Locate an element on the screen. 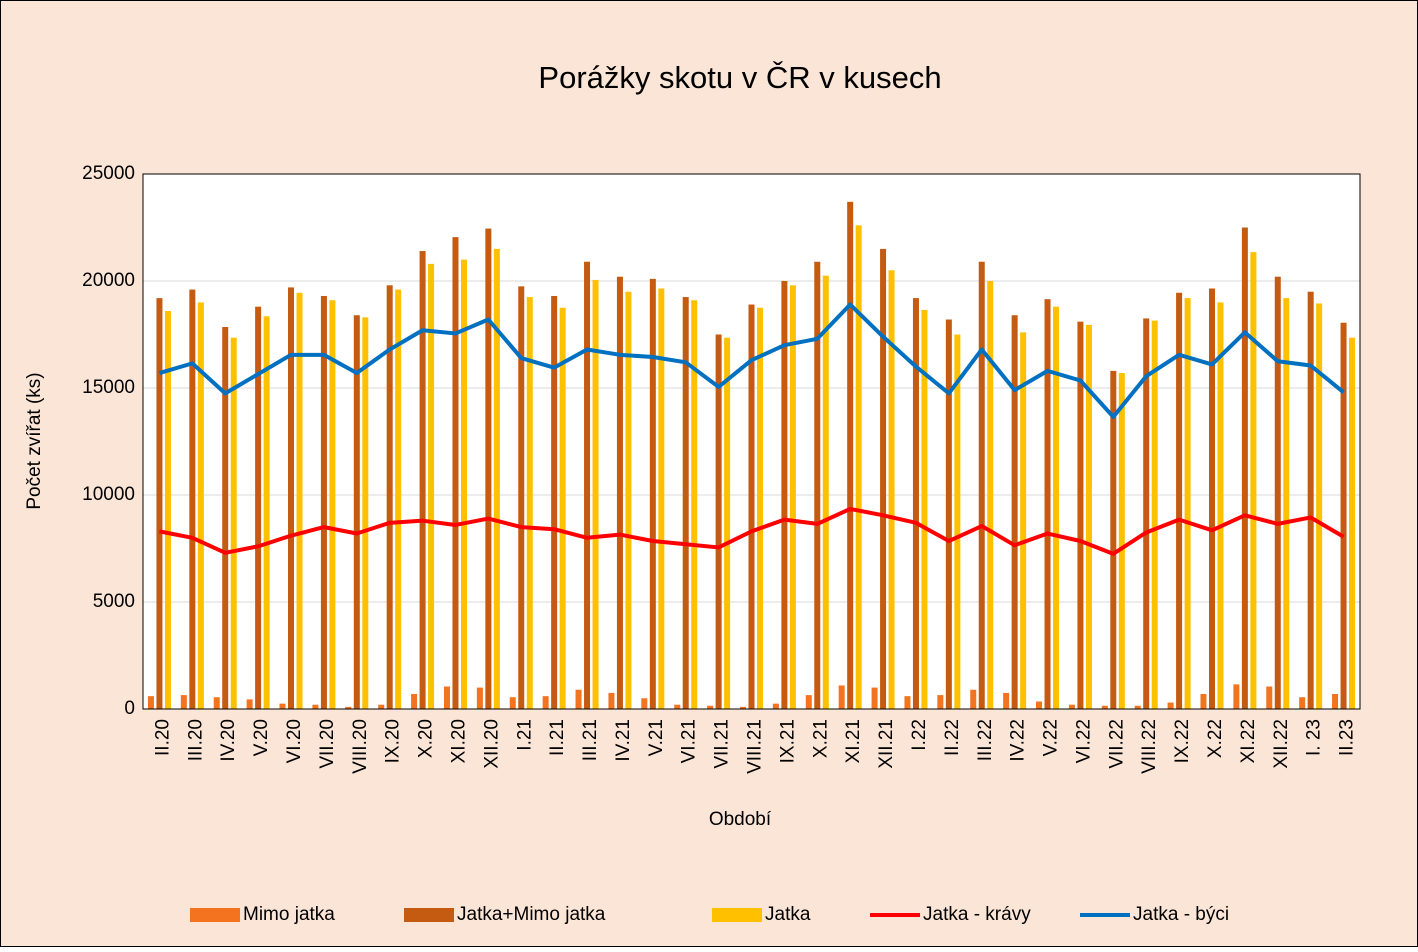 This screenshot has width=1418, height=952. x-tick-label: II.20 is located at coordinates (162, 737).